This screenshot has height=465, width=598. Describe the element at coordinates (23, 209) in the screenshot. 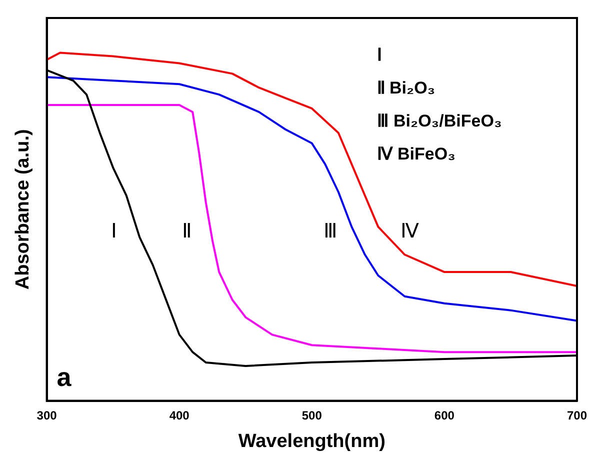

I see `y-axis-title: Absorbance (a.u.)` at that location.